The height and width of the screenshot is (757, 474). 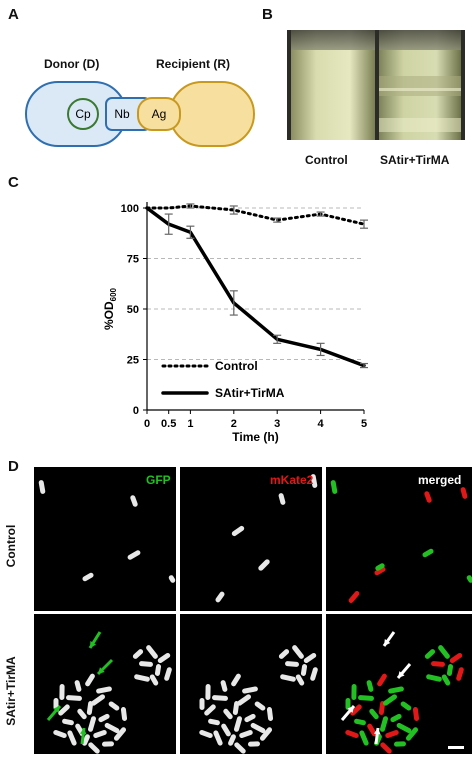 What do you see at coordinates (415, 160) in the screenshot?
I see `tube-label-treated: SAtir+TirMA` at bounding box center [415, 160].